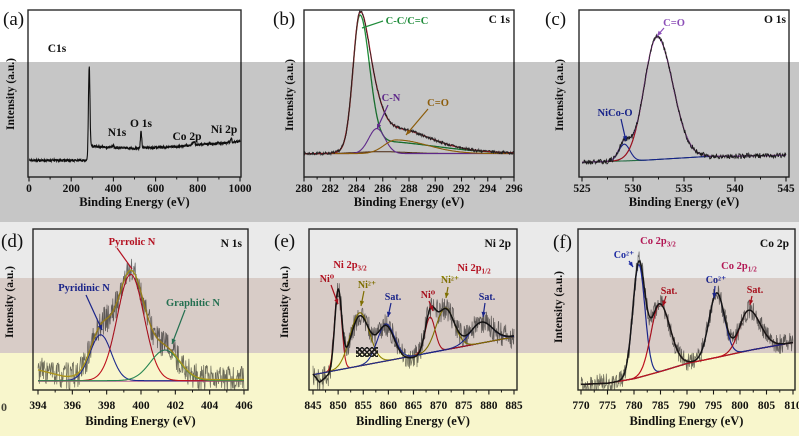 Image resolution: width=799 pixels, height=436 pixels. I want to click on svg-text: 286, so click(383, 189).